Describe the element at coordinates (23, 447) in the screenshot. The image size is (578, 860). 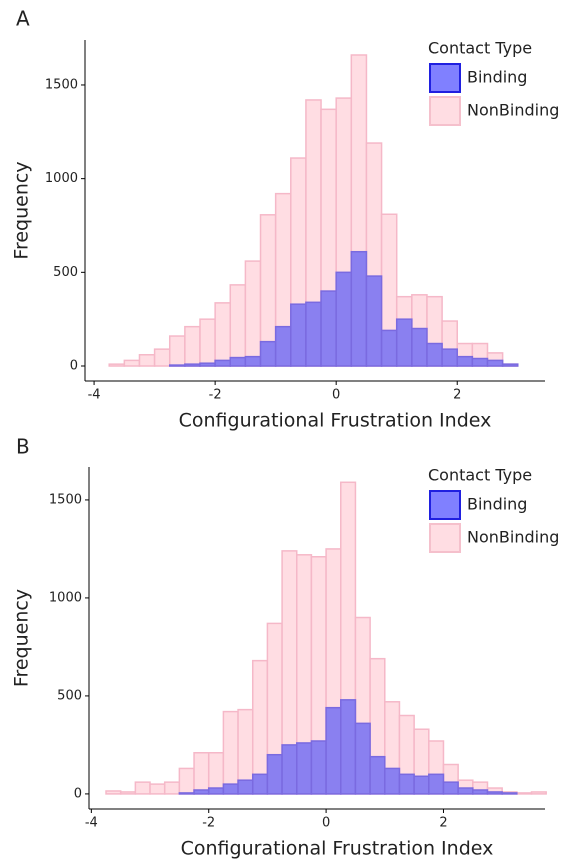
I see `panel-label: B` at that location.